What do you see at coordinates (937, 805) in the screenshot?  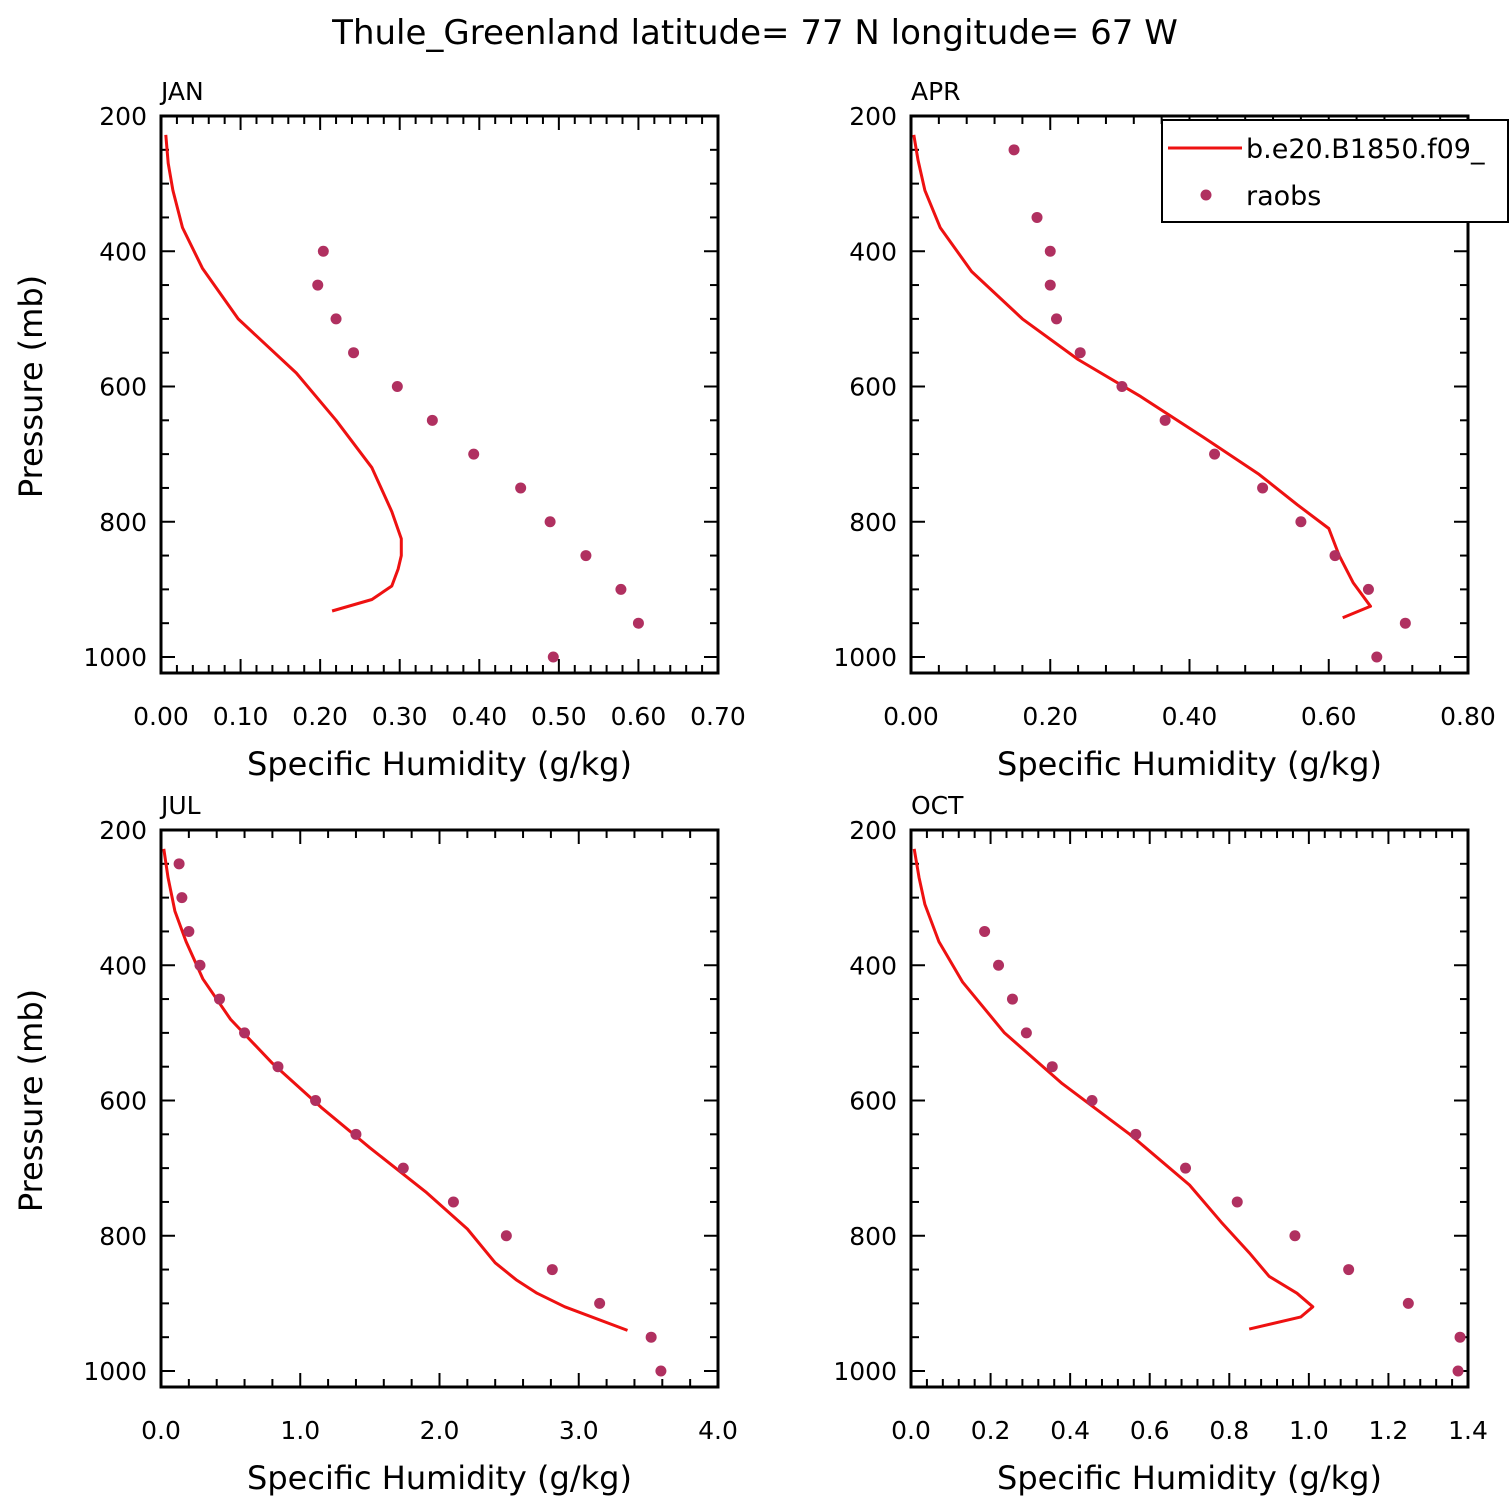 I see `panel-label: OCT` at bounding box center [937, 805].